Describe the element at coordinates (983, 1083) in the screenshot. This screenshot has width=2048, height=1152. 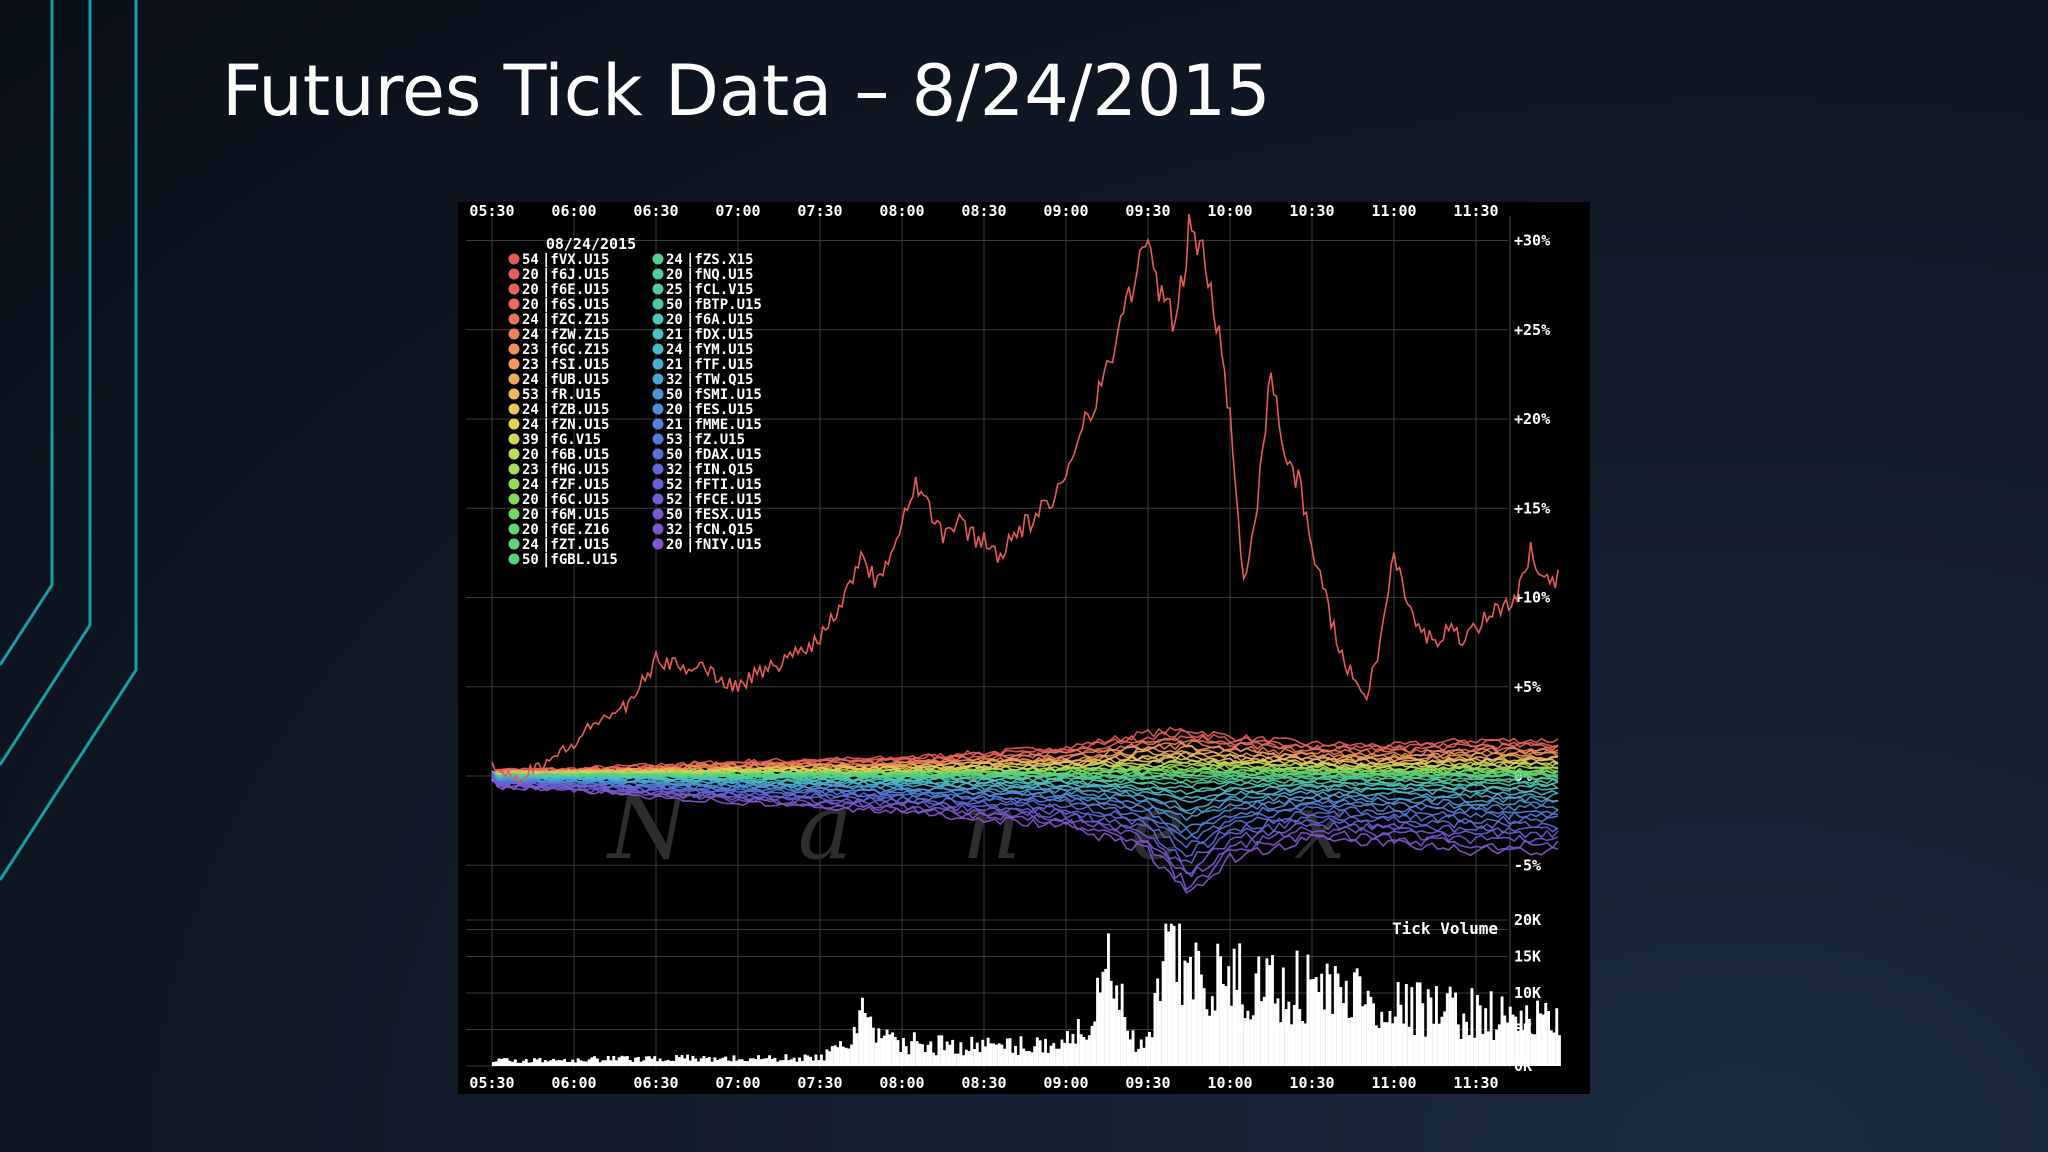
I see `x-tick-label-bottom: 08:30` at that location.